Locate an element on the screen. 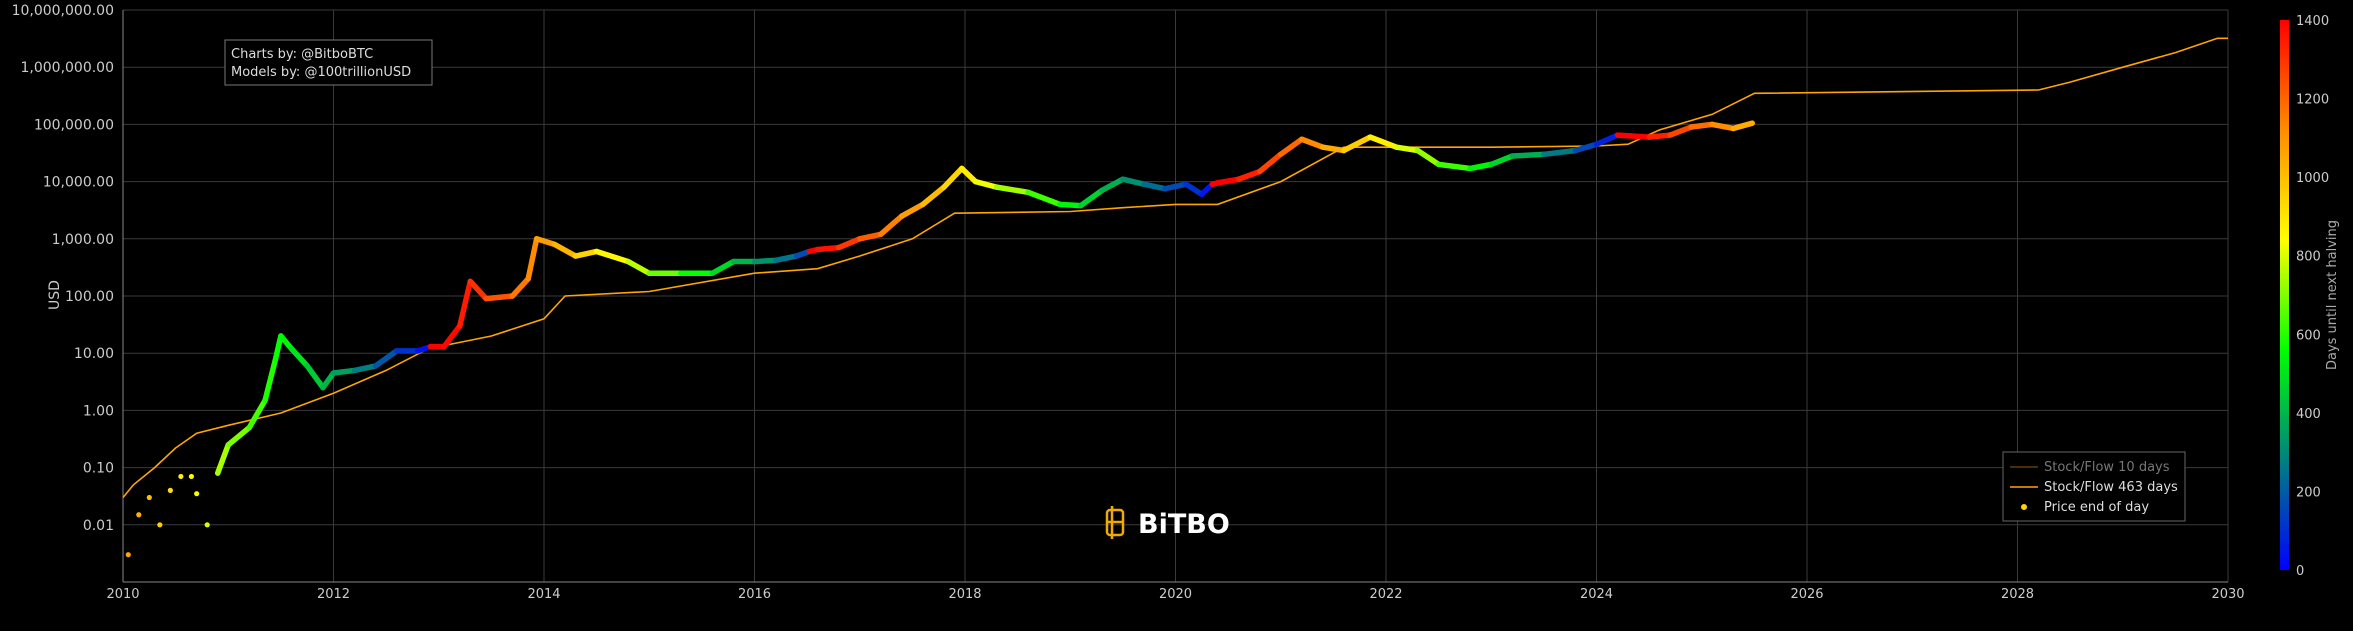  x-tick-label: 2022 is located at coordinates (1385, 594).